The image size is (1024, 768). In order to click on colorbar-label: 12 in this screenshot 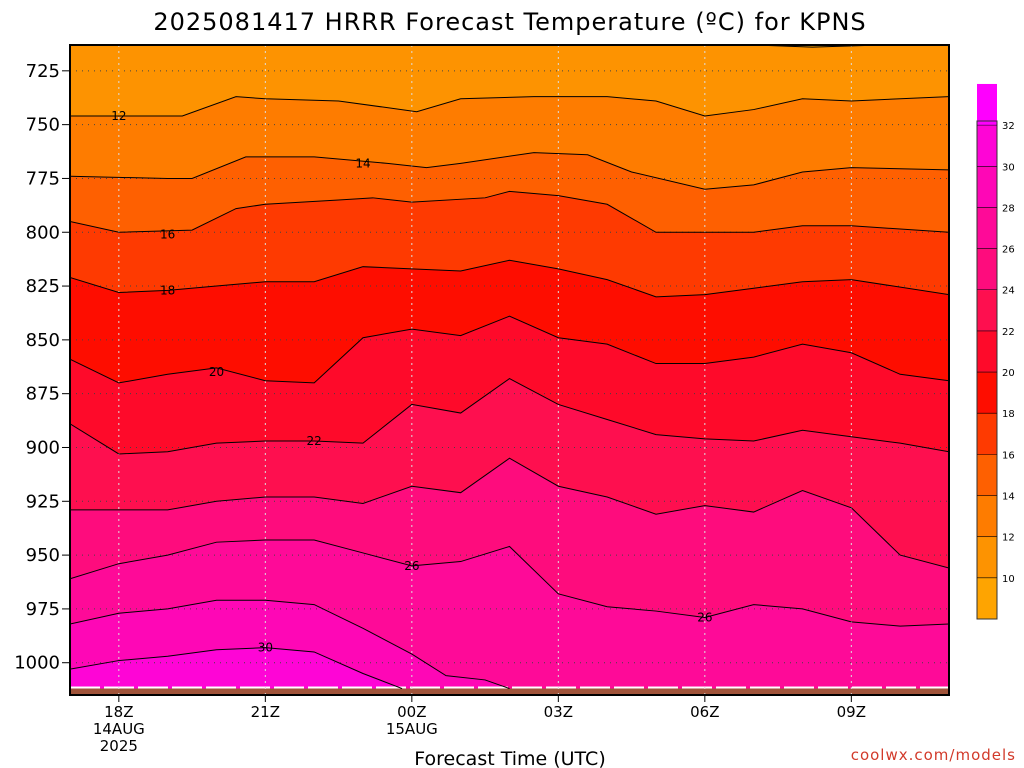, I will do `click(1008, 538)`.